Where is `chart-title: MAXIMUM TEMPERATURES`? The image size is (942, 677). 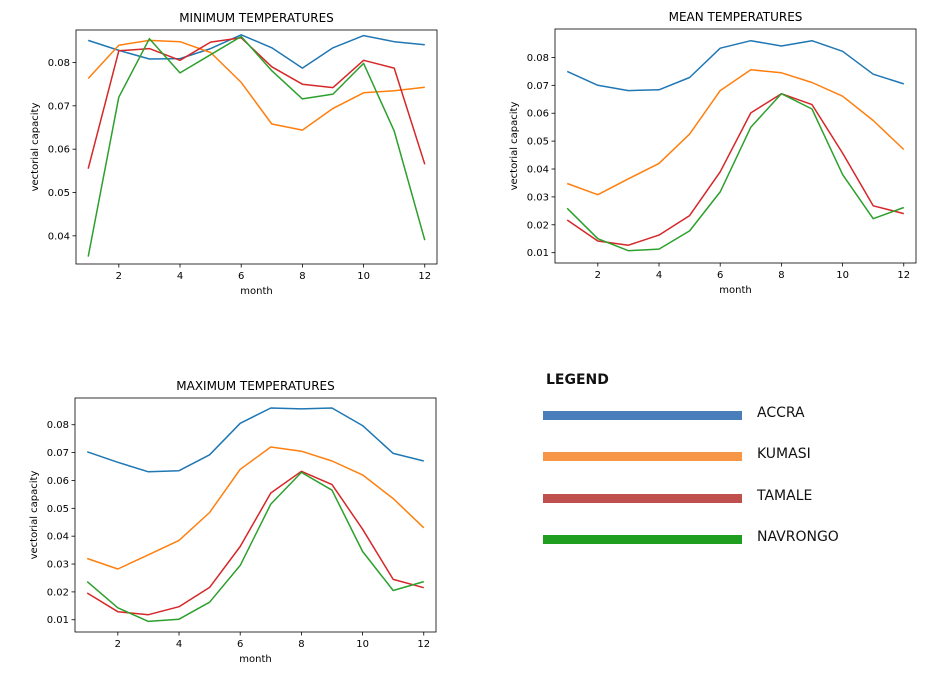
chart-title: MAXIMUM TEMPERATURES is located at coordinates (255, 386).